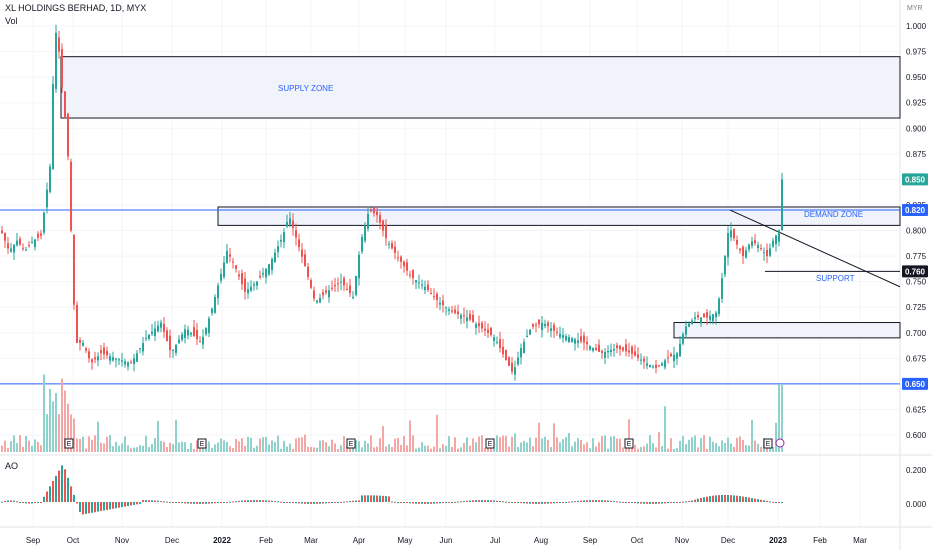 Image resolution: width=932 pixels, height=550 pixels. I want to click on time-tick-label: Apr, so click(359, 540).